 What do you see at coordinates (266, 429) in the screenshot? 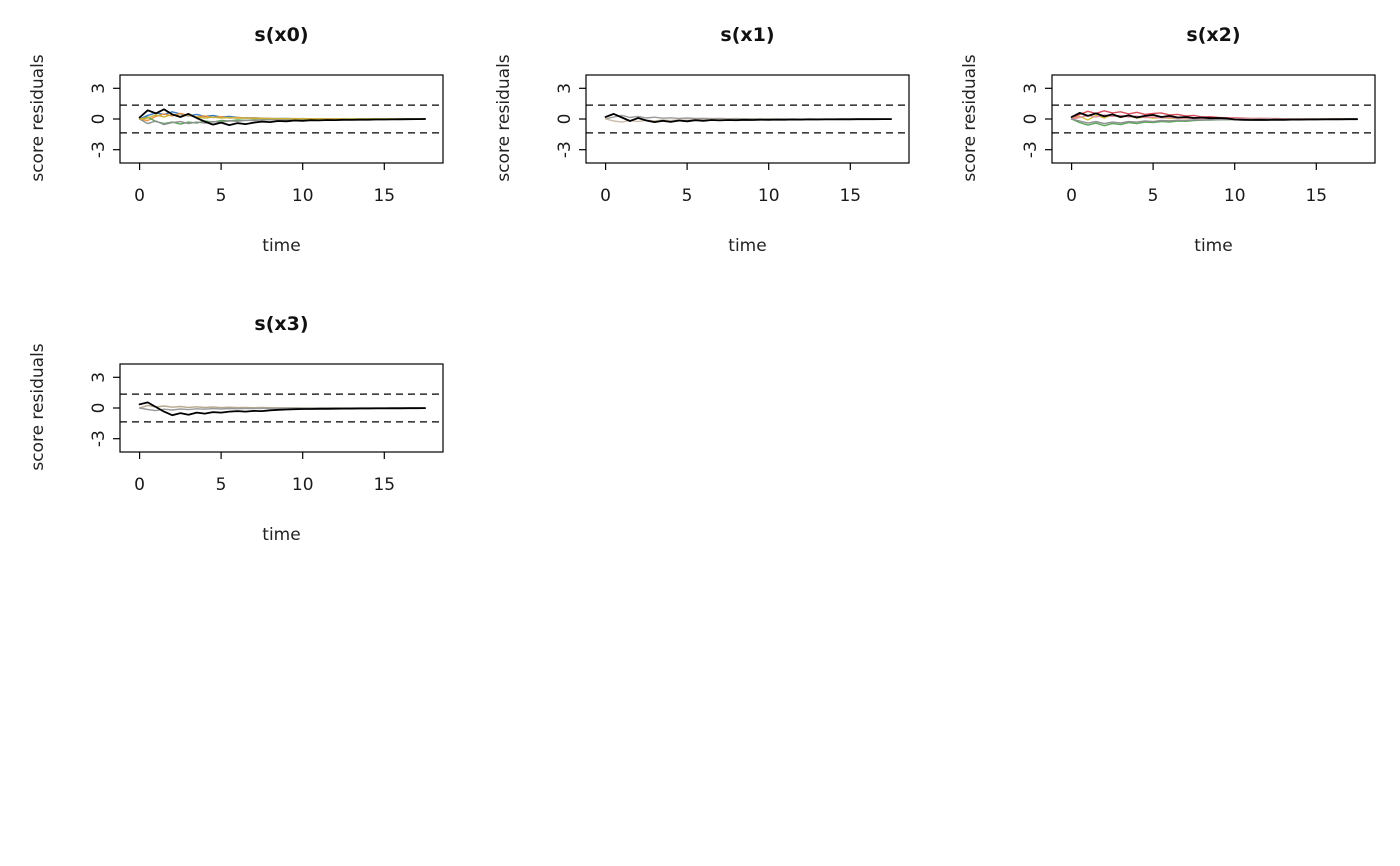
I see `plot-area-sx3: -3 0 3 0 5 10 15` at bounding box center [266, 429].